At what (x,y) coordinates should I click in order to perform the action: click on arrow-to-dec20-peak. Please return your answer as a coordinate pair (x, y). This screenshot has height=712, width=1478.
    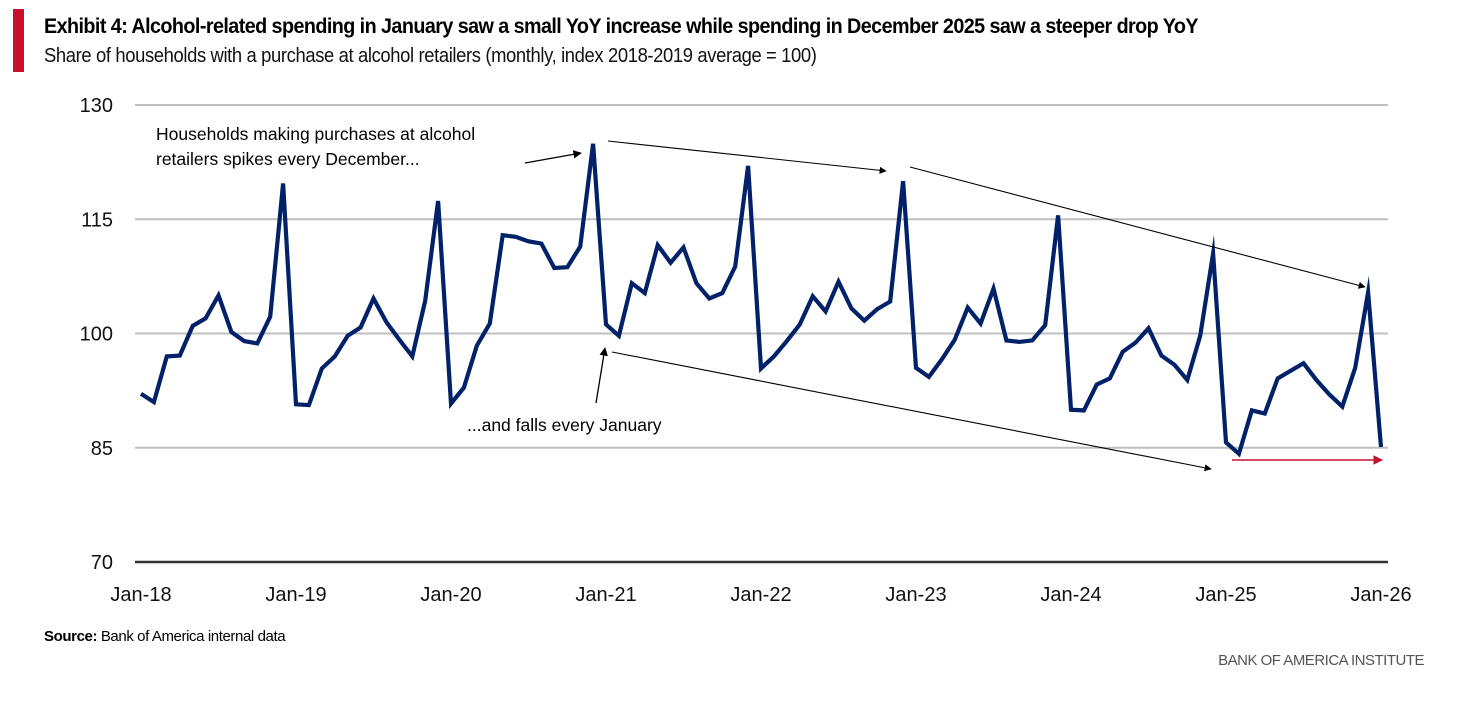
    Looking at the image, I should click on (553, 157).